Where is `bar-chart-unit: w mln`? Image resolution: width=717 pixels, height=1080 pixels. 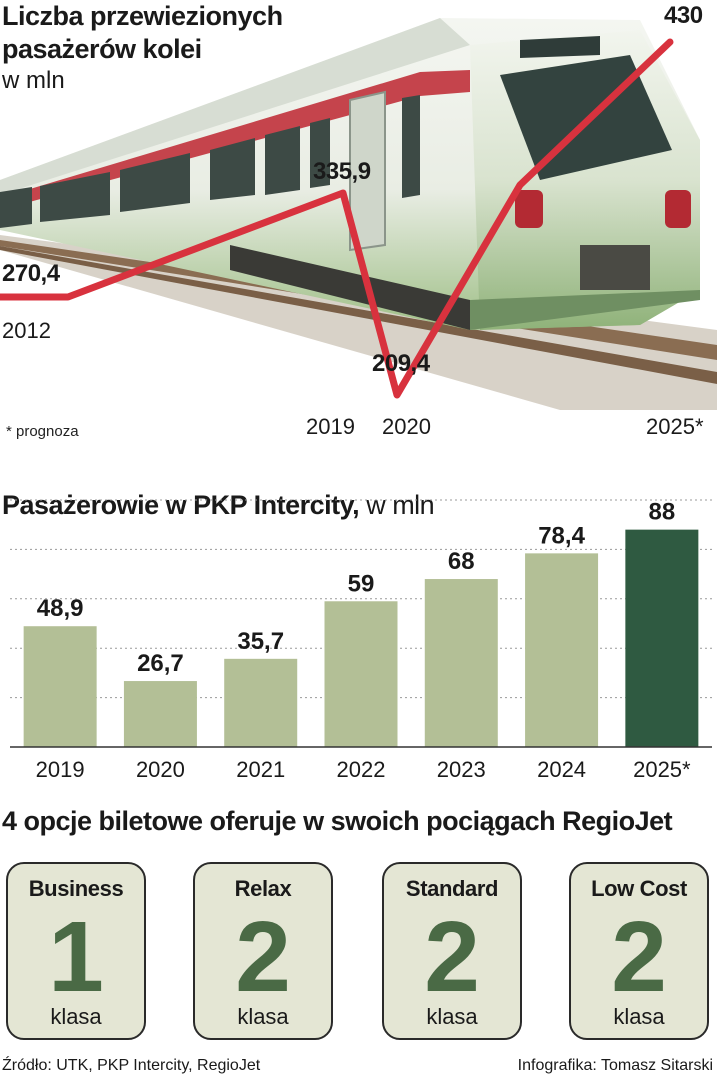
bar-chart-unit: w mln is located at coordinates (400, 505).